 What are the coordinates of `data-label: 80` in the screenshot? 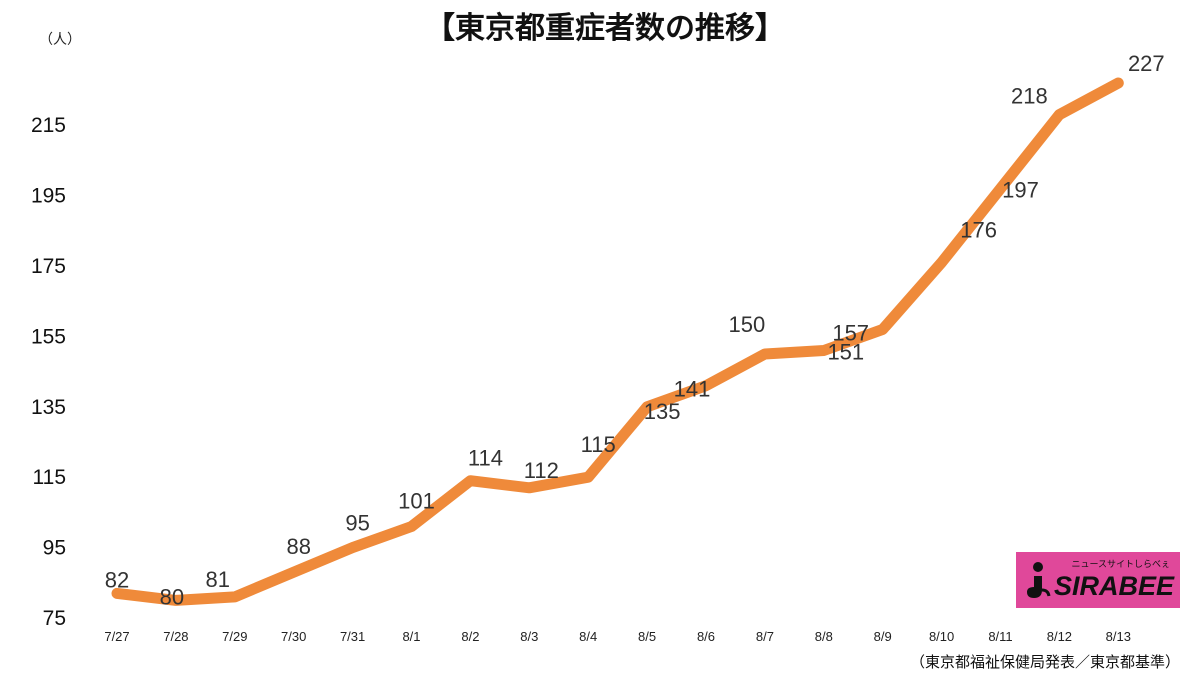 It's located at (172, 596).